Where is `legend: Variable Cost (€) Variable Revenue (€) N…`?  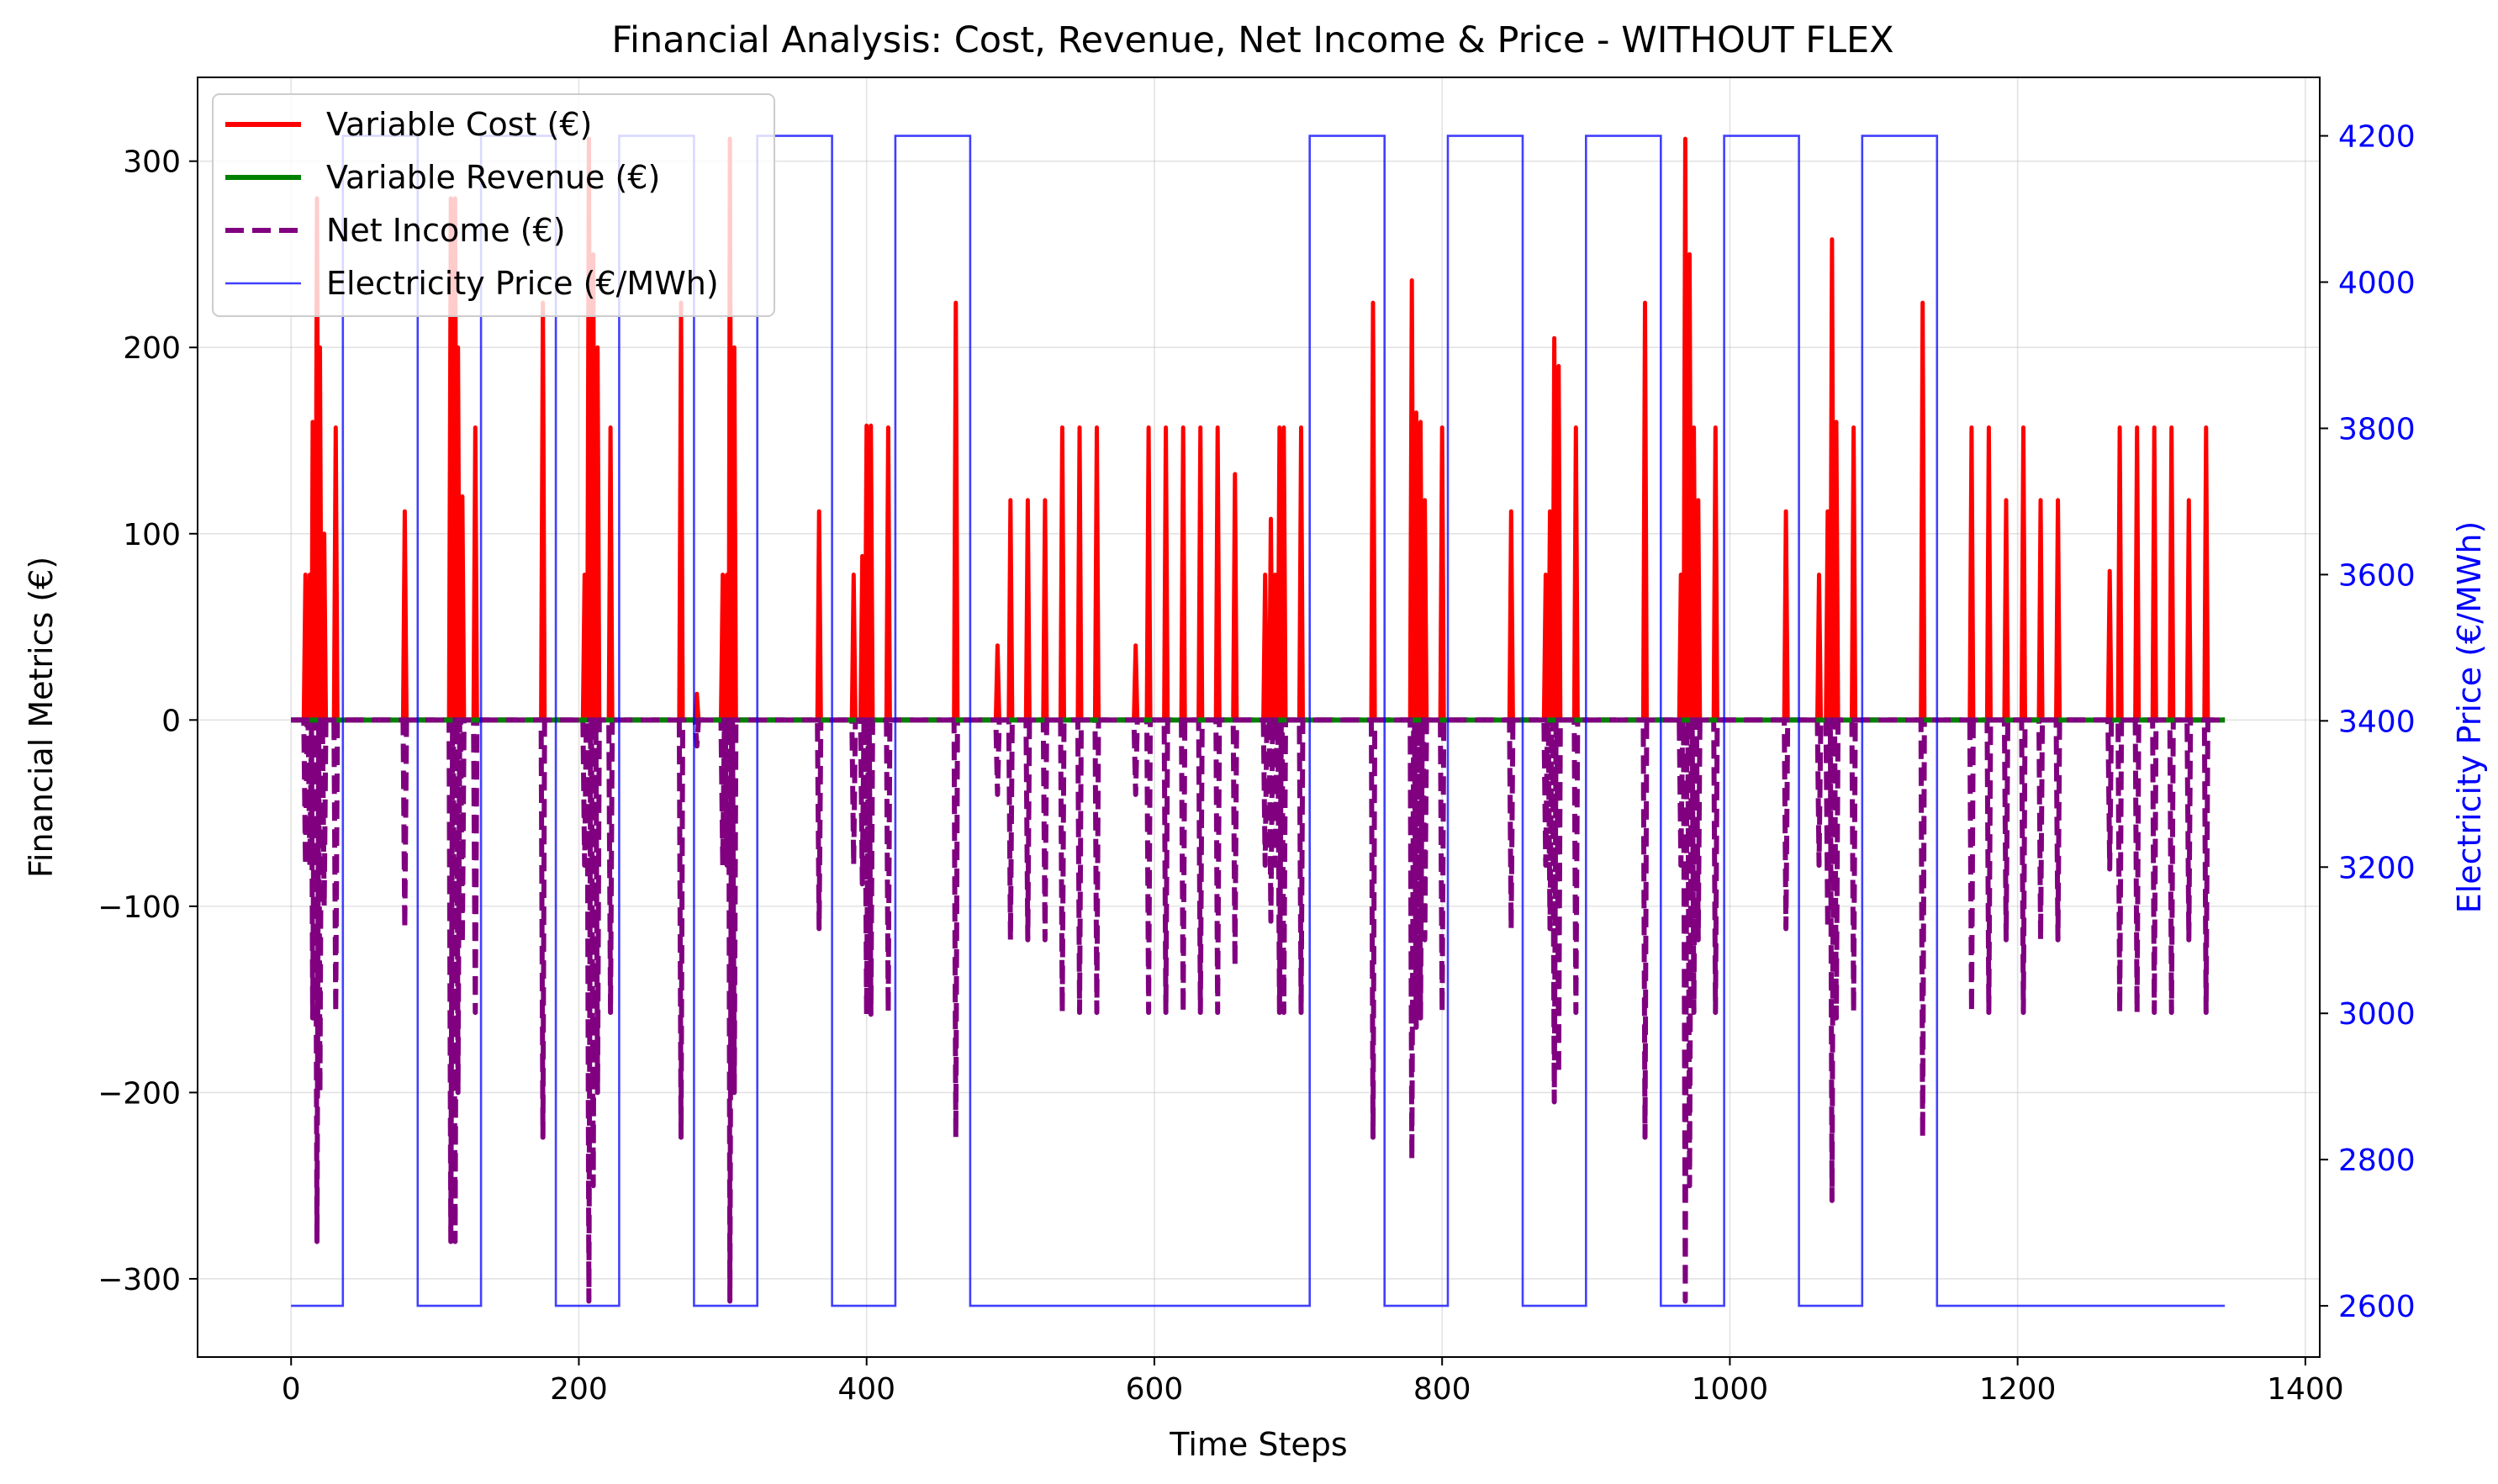 legend: Variable Cost (€) Variable Revenue (€) N… is located at coordinates (493, 205).